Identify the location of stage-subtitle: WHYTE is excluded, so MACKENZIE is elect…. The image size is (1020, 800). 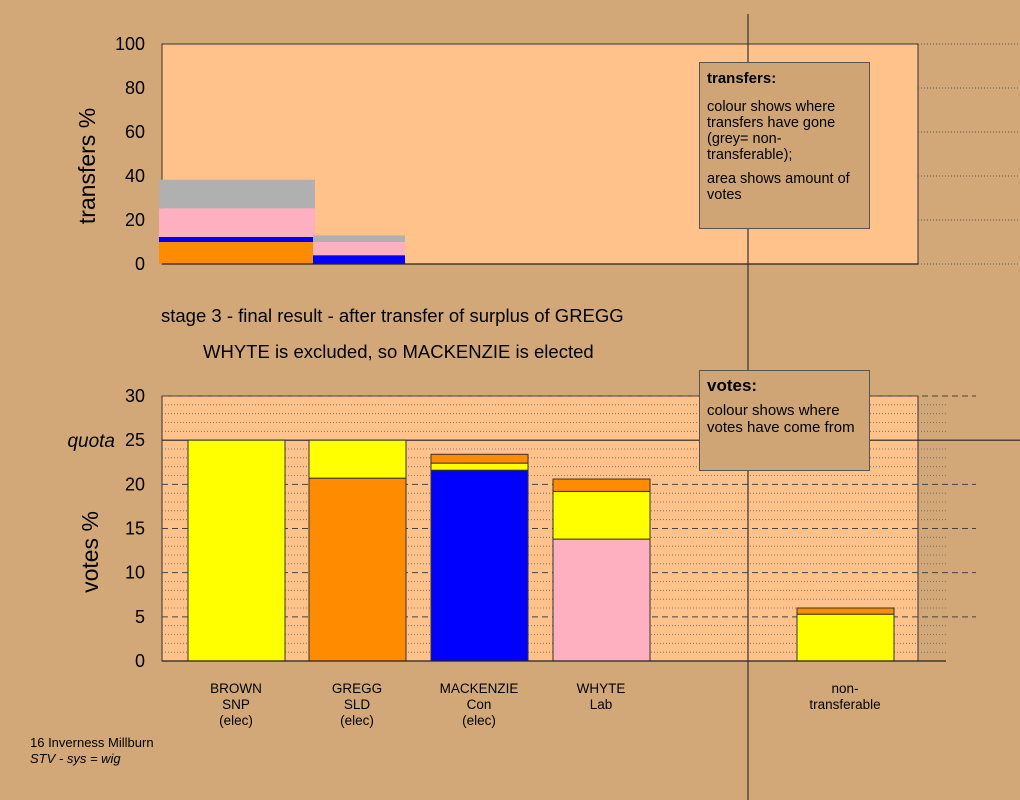
(398, 351).